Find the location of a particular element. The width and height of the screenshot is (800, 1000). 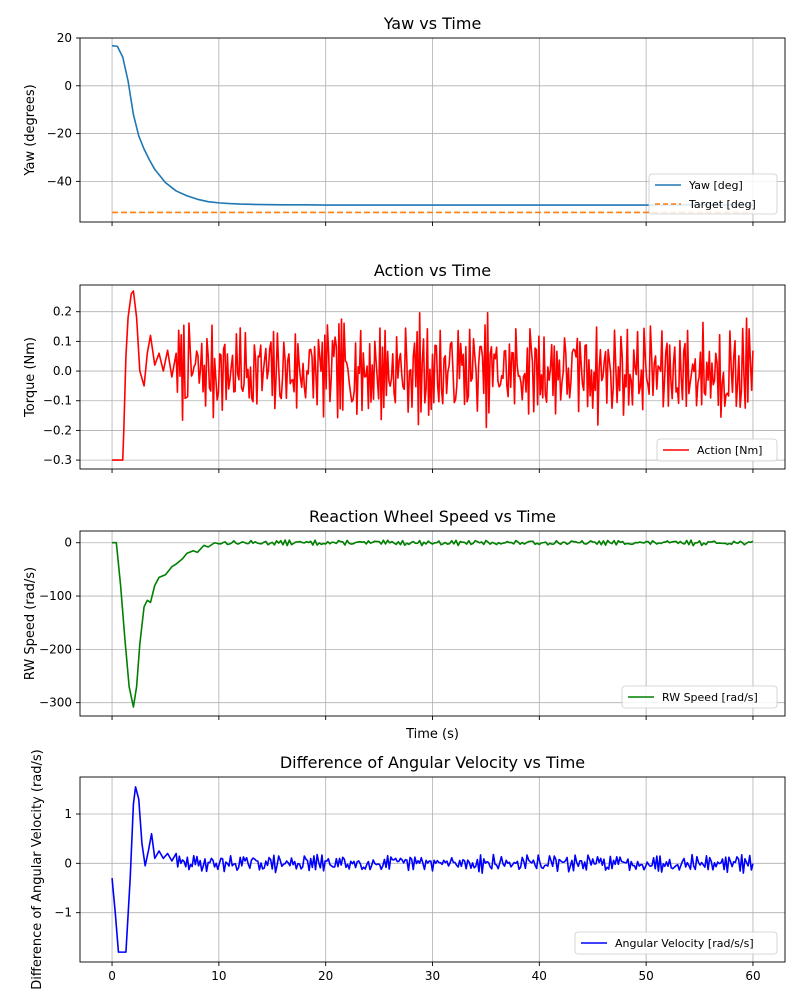

legend: Action [Nm] is located at coordinates (717, 450).